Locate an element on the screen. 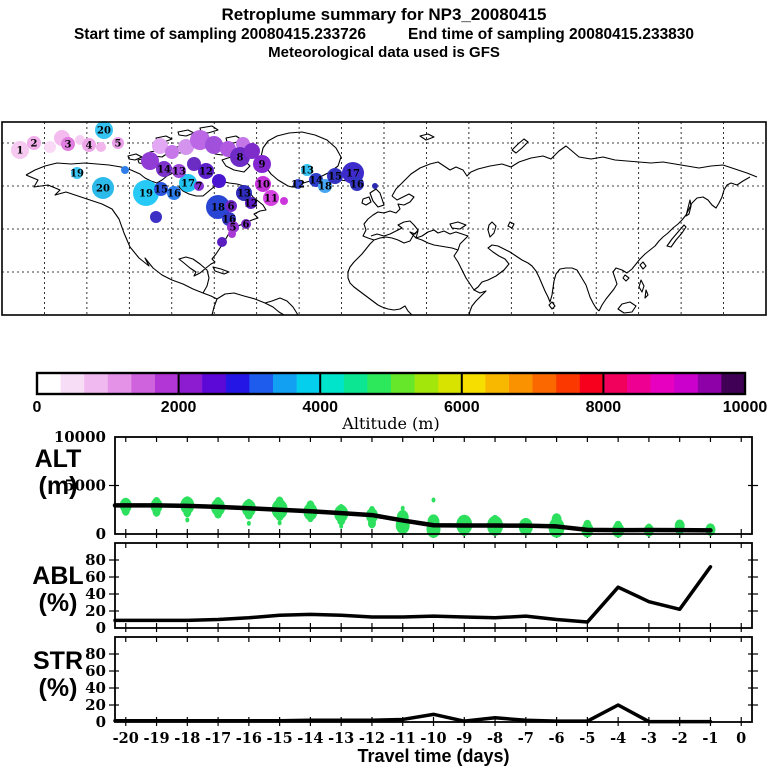 This screenshot has width=768, height=768. x-tick-label: -6 is located at coordinates (557, 738).